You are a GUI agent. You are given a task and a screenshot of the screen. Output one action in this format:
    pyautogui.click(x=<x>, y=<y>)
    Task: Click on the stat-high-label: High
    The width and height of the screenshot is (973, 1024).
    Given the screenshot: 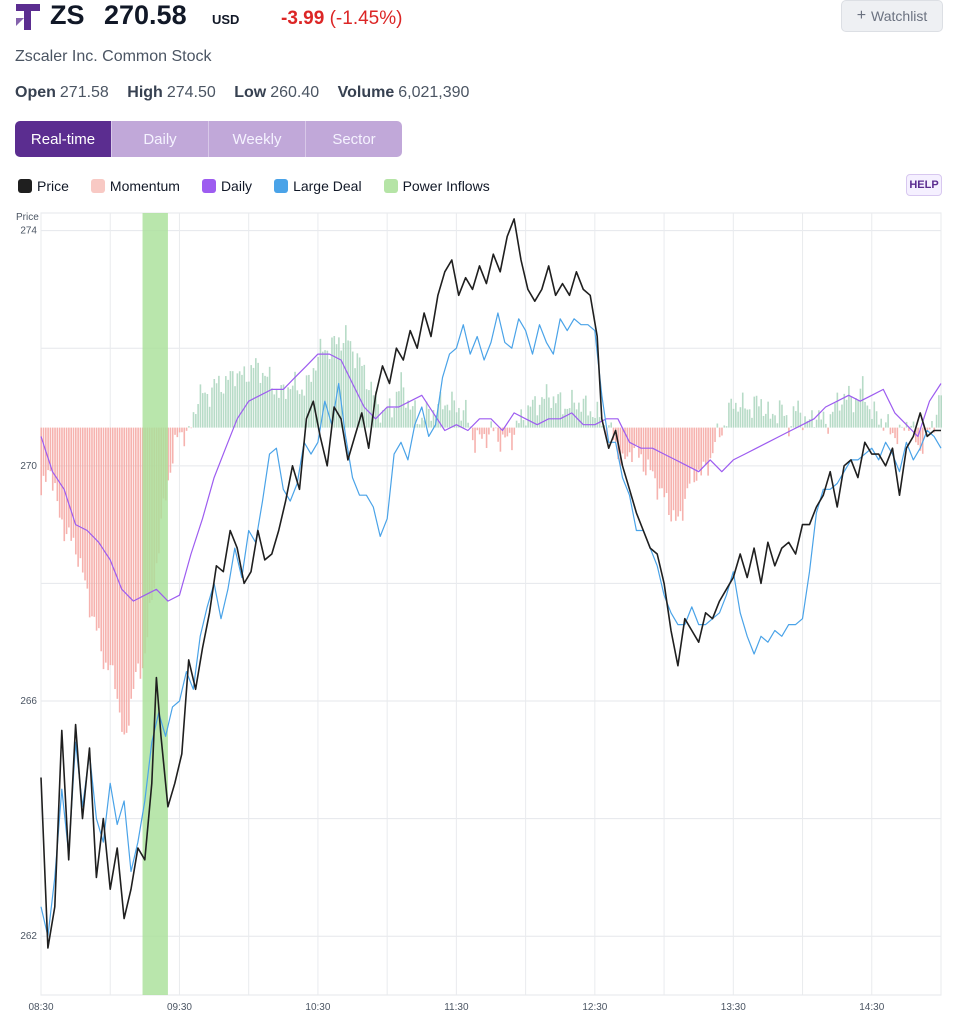 What is the action you would take?
    pyautogui.click(x=145, y=92)
    